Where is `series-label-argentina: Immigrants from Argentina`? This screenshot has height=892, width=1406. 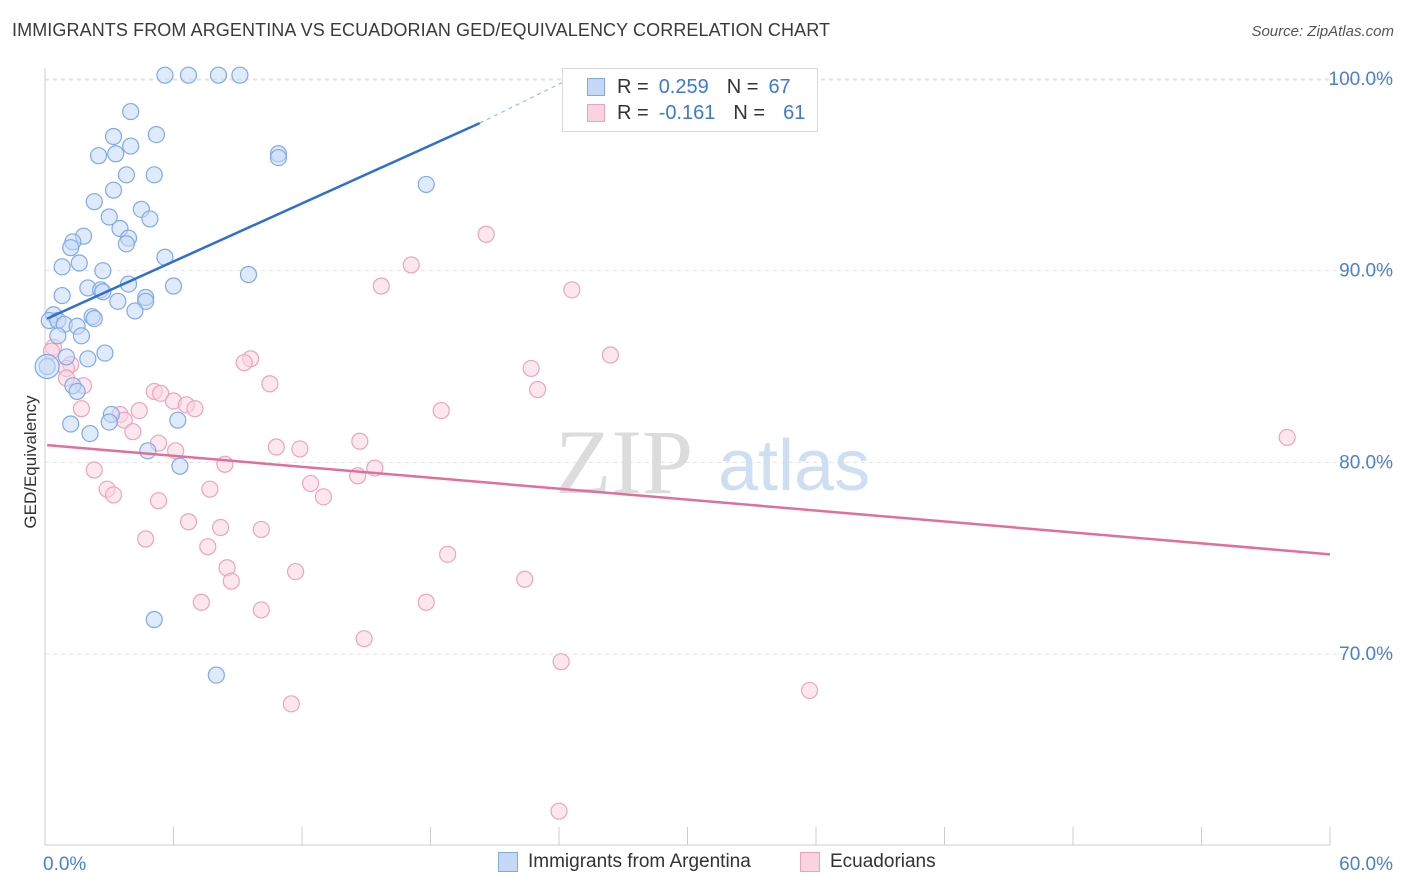 series-label-argentina: Immigrants from Argentina is located at coordinates (639, 861).